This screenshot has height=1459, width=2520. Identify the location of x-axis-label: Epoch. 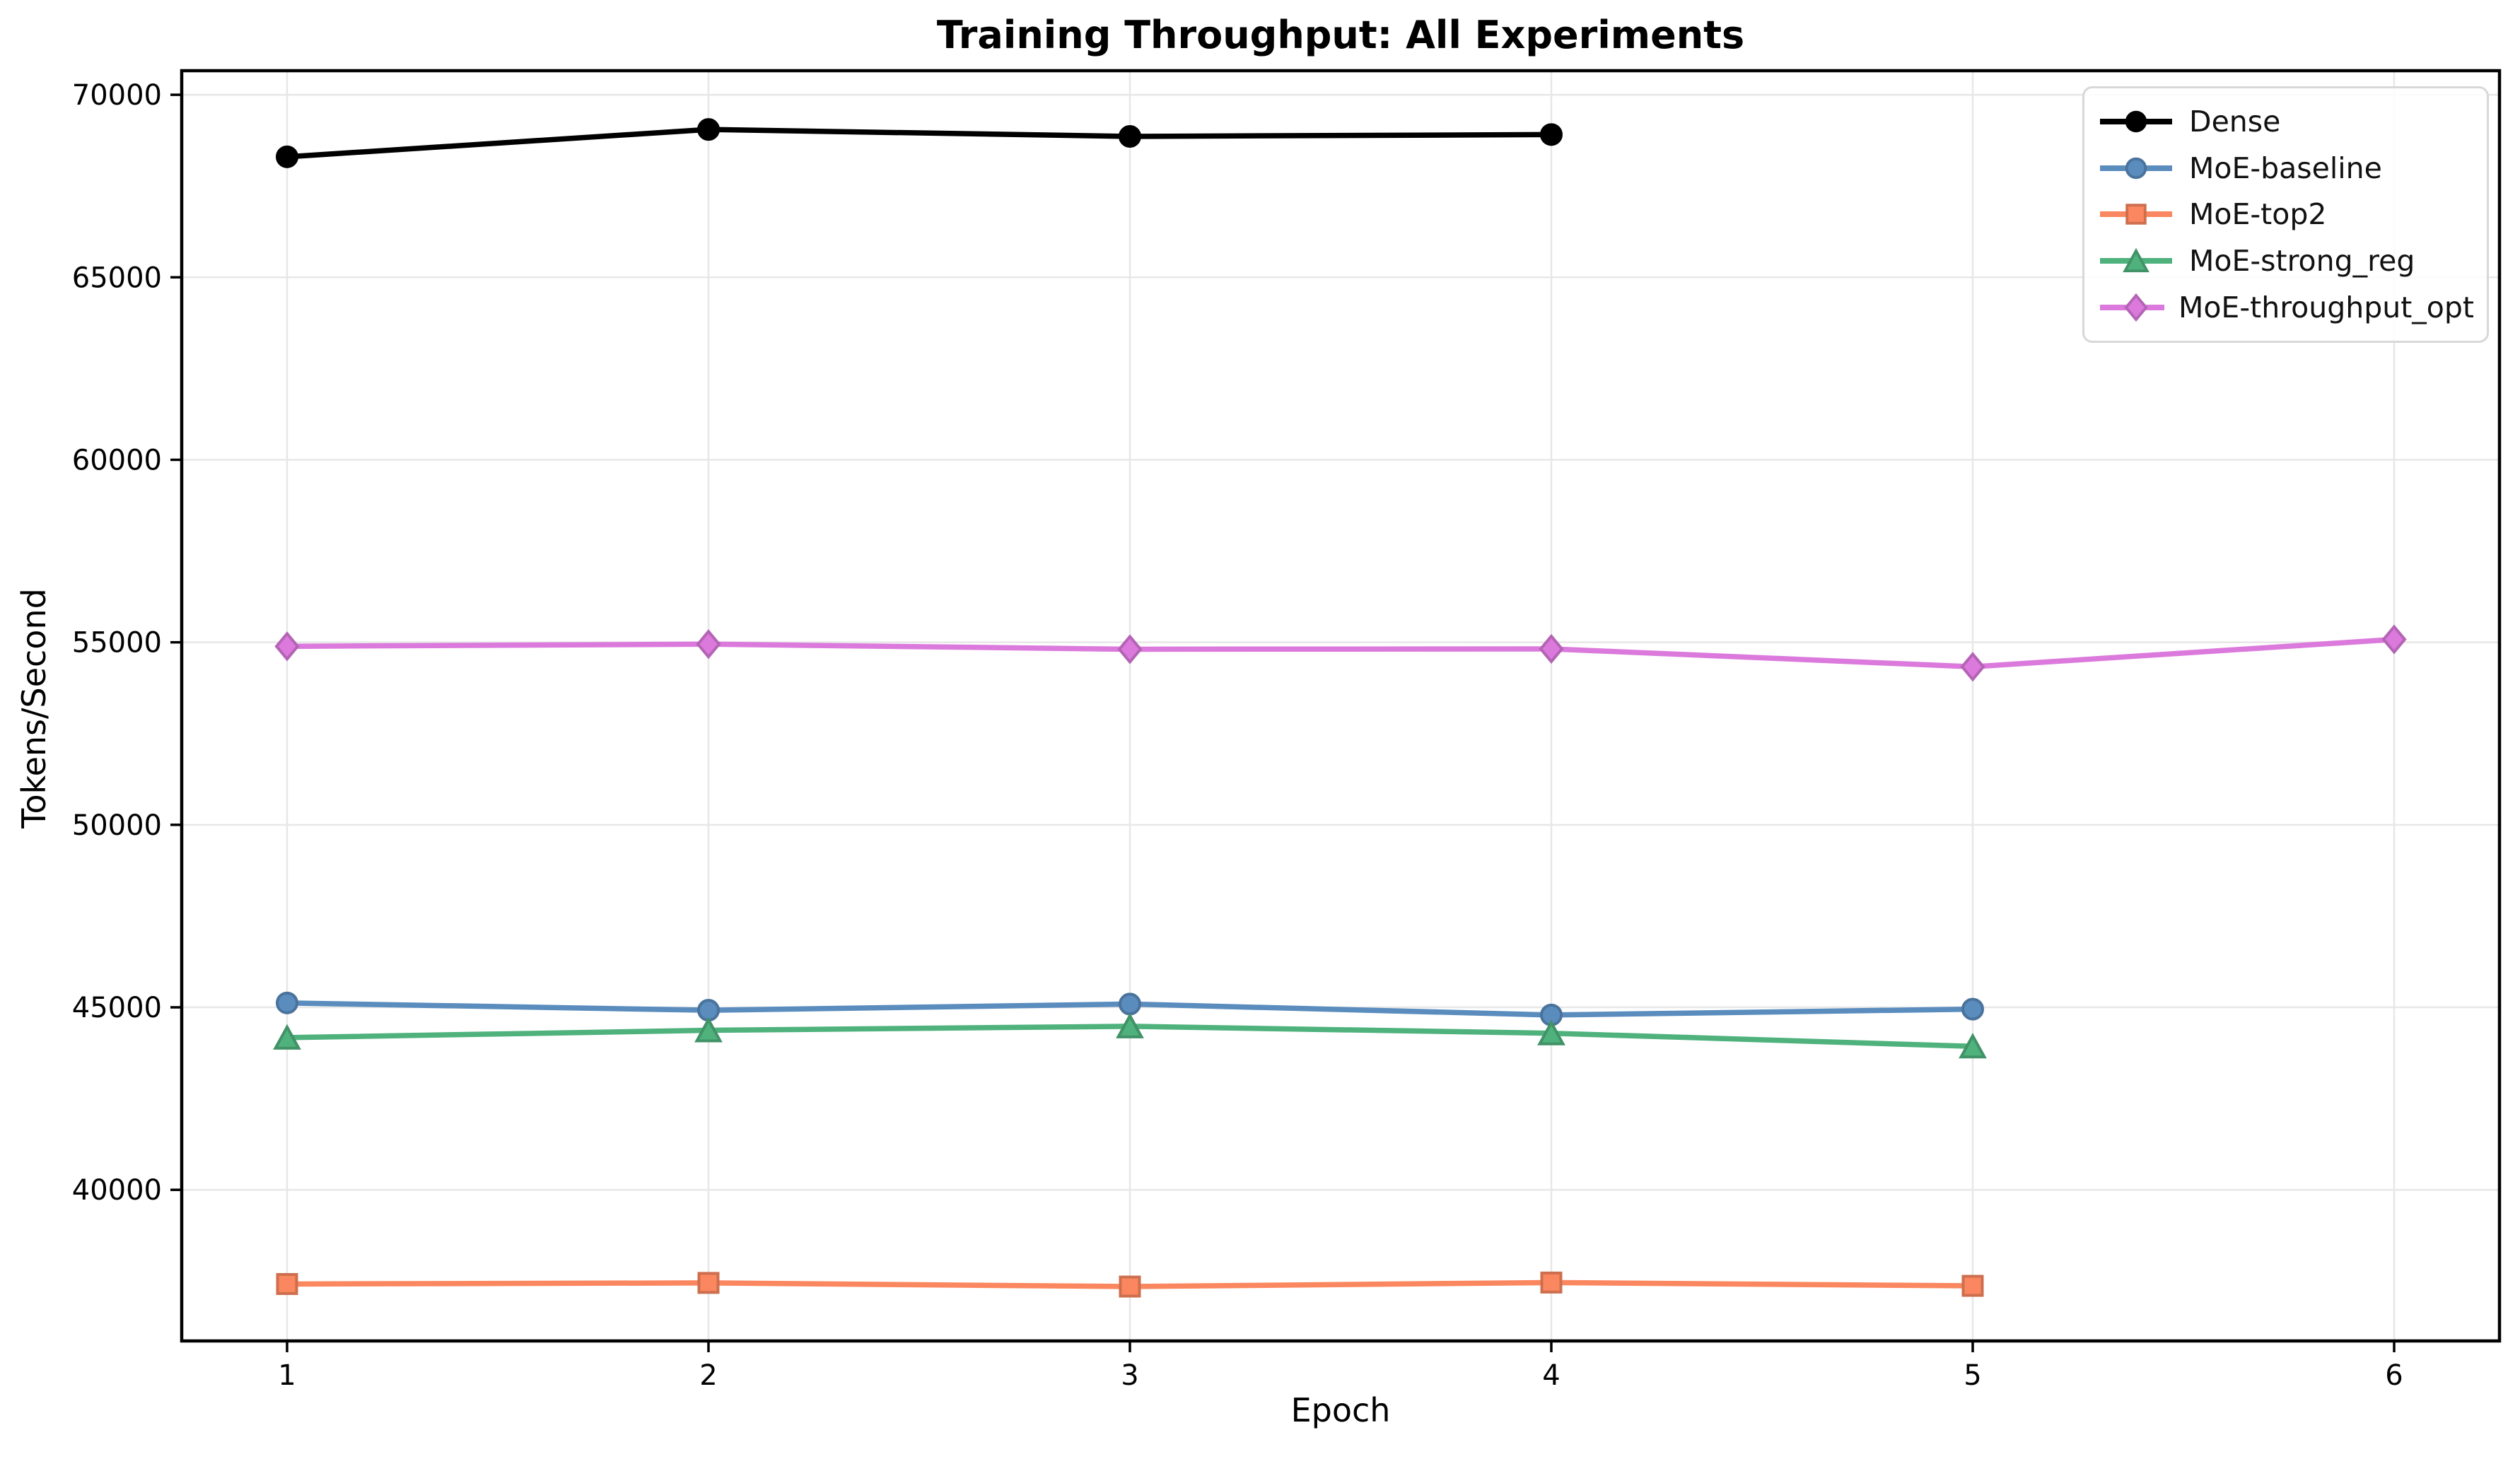
(1340, 1410).